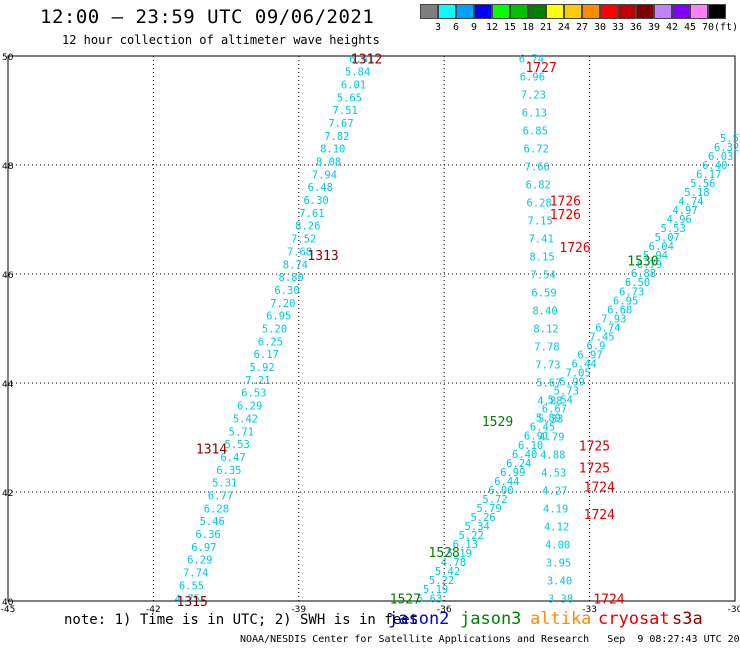 The width and height of the screenshot is (740, 650). I want to click on wave-height-label: 6.53, so click(253, 394).